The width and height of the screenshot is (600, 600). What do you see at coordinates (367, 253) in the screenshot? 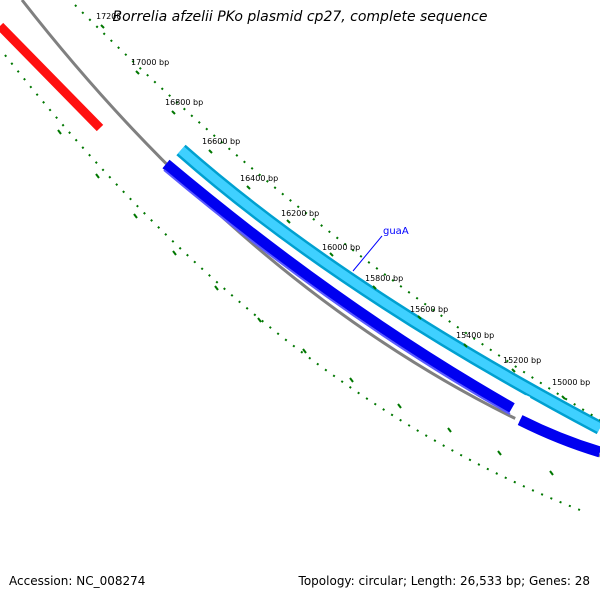
I see `gene-label-line` at bounding box center [367, 253].